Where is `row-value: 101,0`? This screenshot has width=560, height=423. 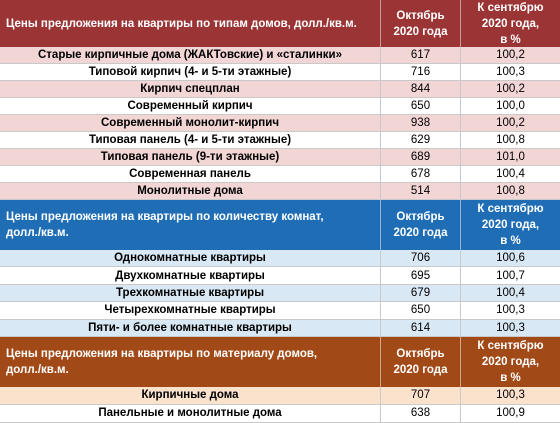 row-value: 101,0 is located at coordinates (510, 157).